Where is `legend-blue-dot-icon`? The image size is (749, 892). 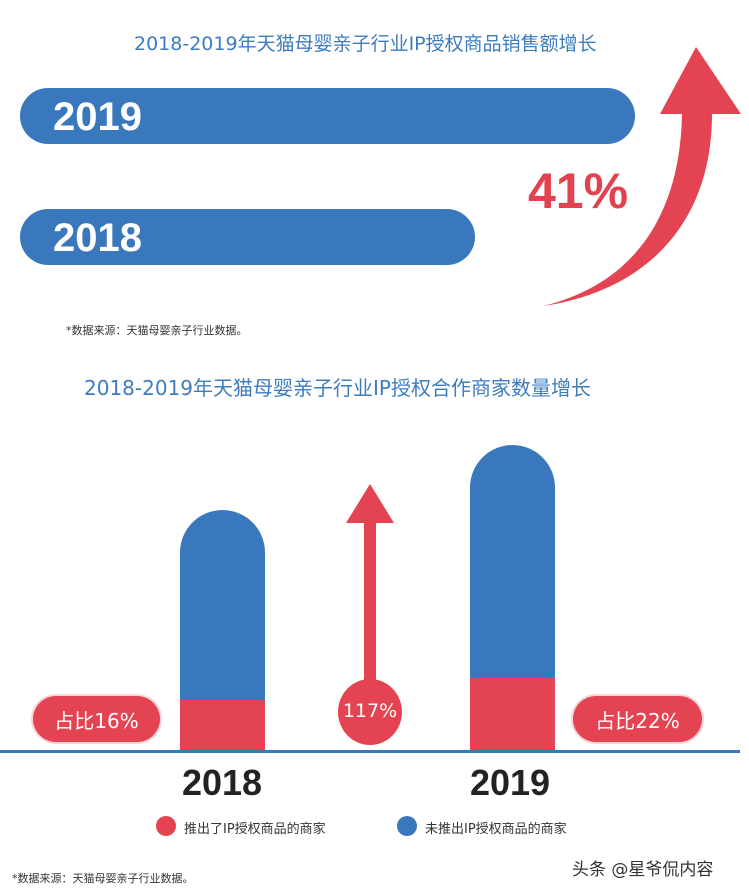 legend-blue-dot-icon is located at coordinates (407, 826).